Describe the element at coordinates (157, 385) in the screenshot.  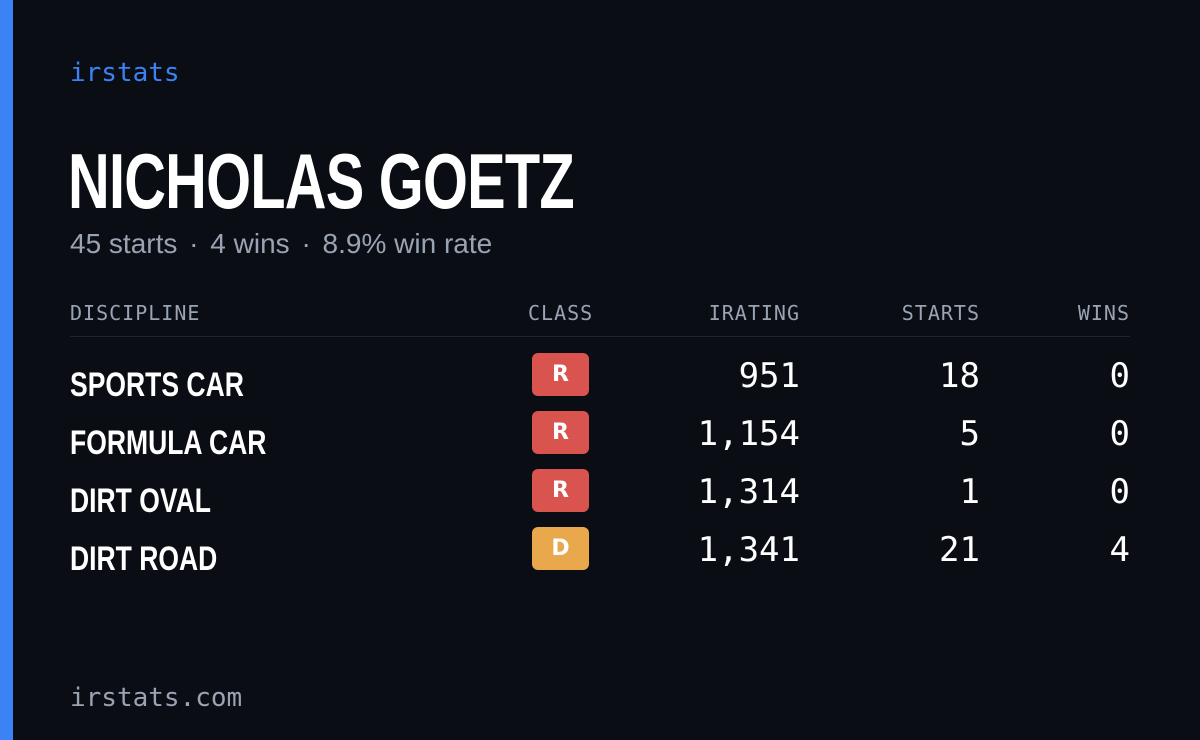
I see `discipline-name: SPORTS CAR` at that location.